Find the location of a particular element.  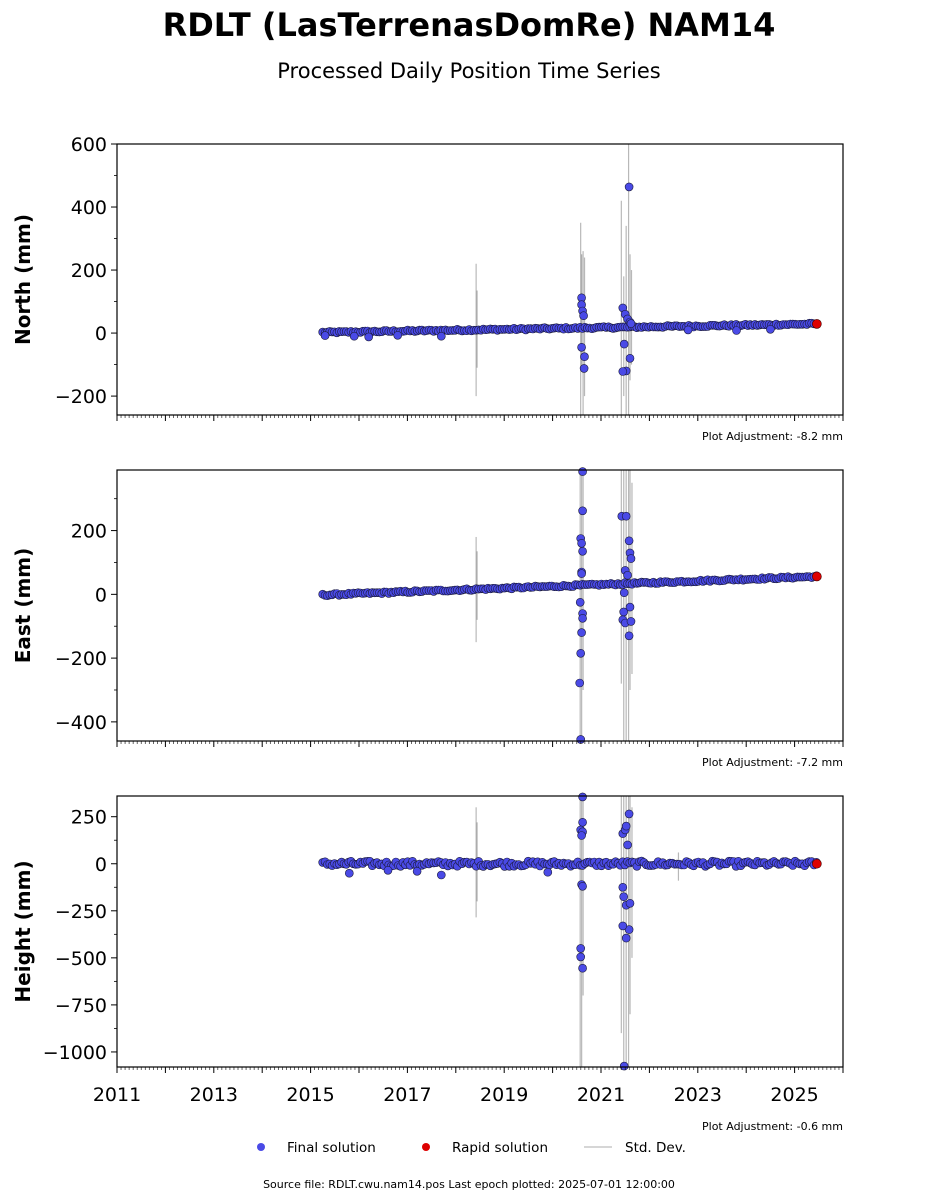

height-x-tick-label: 2013 is located at coordinates (214, 1095).